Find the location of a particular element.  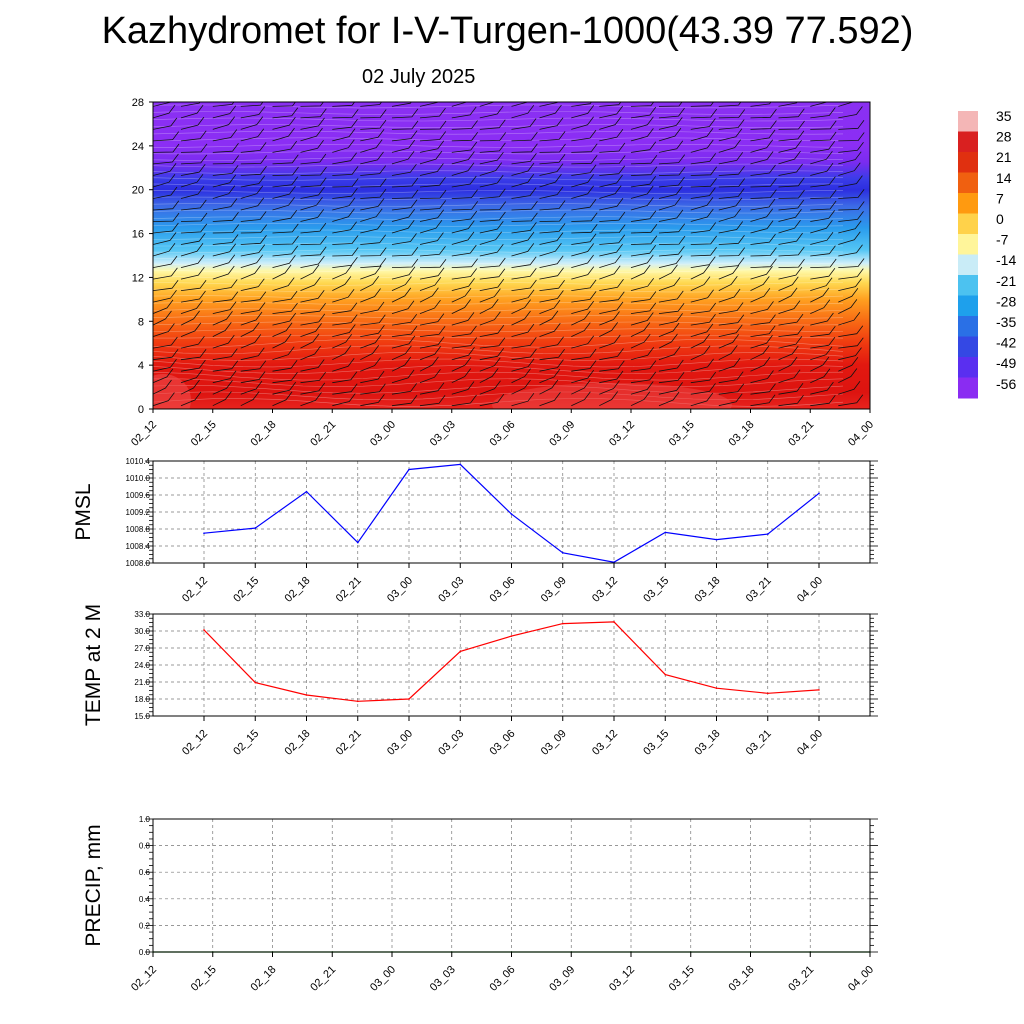

y-tick-label: 1010.0 is located at coordinates (138, 478).